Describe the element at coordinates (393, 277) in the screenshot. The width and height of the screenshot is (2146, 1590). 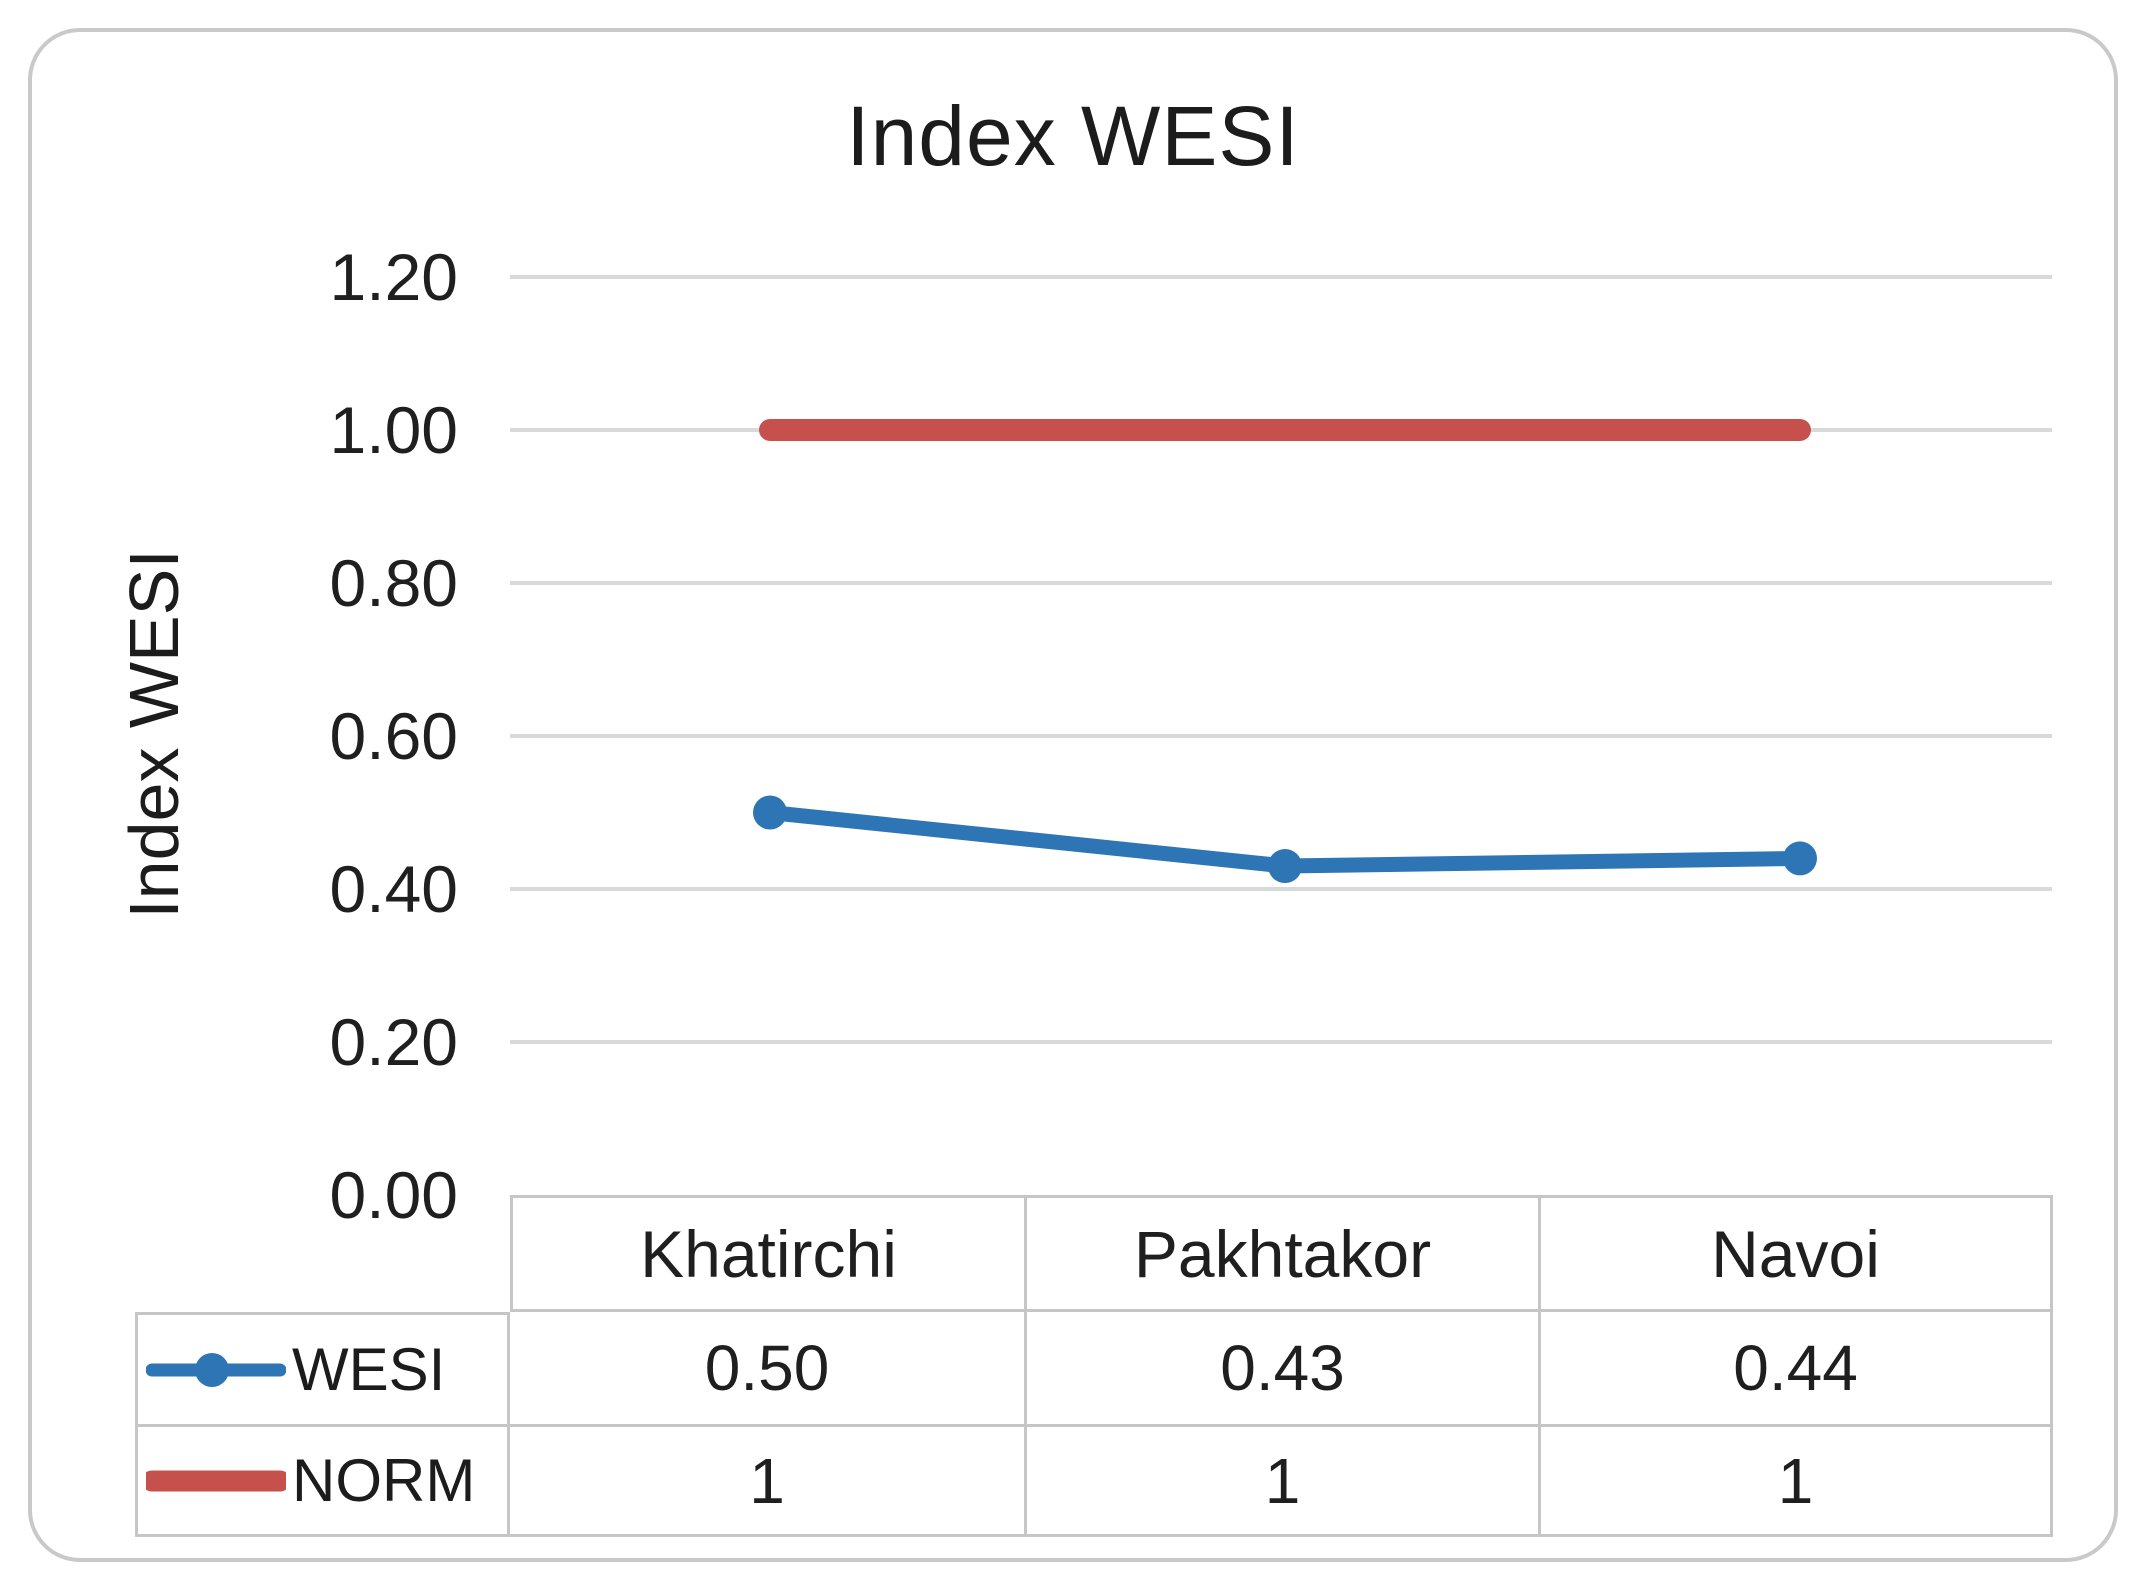
I see `y-tick-label: 1.20` at that location.